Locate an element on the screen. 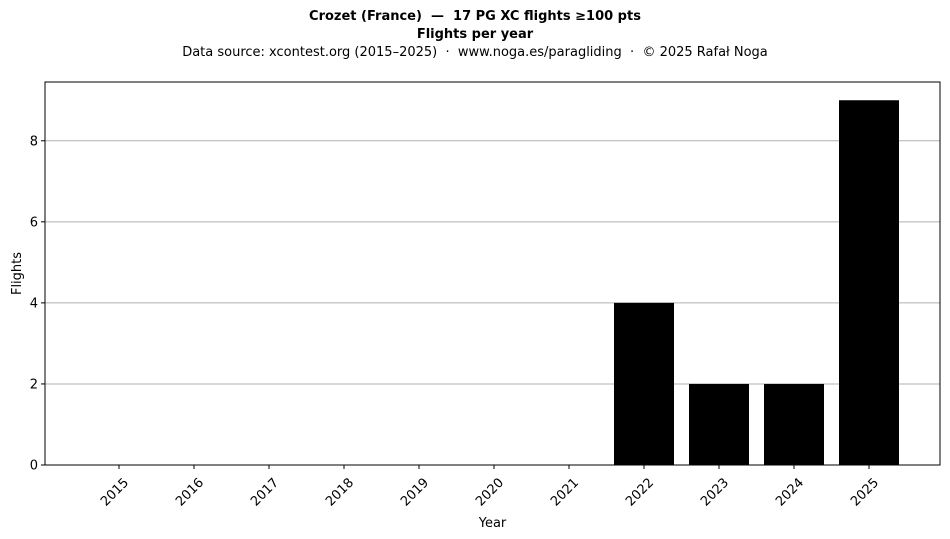 Image resolution: width=950 pixels, height=539 pixels. x-tick-label: 2017 is located at coordinates (265, 492).